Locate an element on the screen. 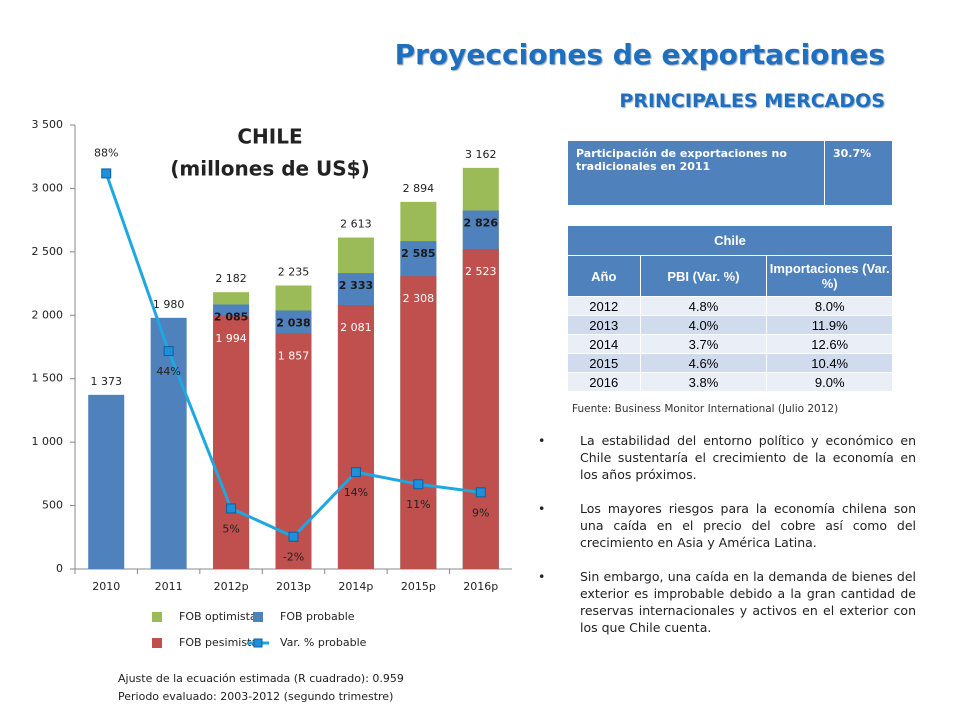  x-tick-label: 2012p is located at coordinates (231, 586).